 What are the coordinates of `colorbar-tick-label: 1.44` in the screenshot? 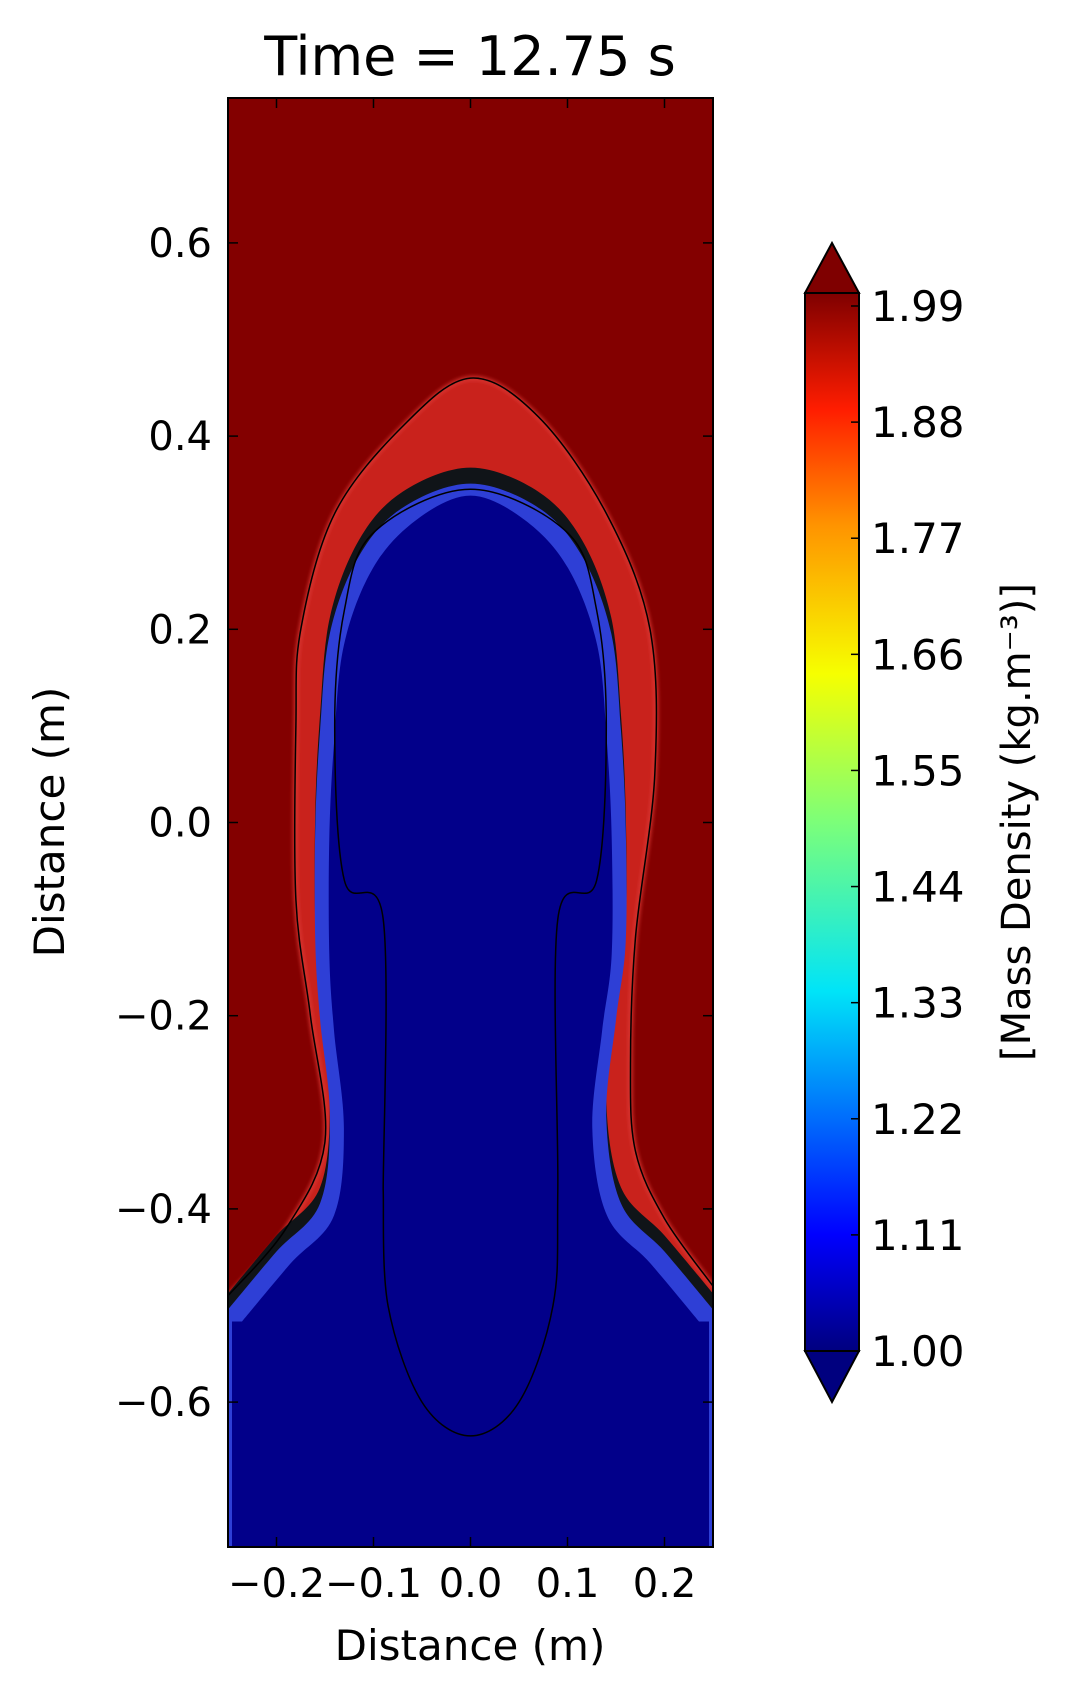 It's located at (918, 887).